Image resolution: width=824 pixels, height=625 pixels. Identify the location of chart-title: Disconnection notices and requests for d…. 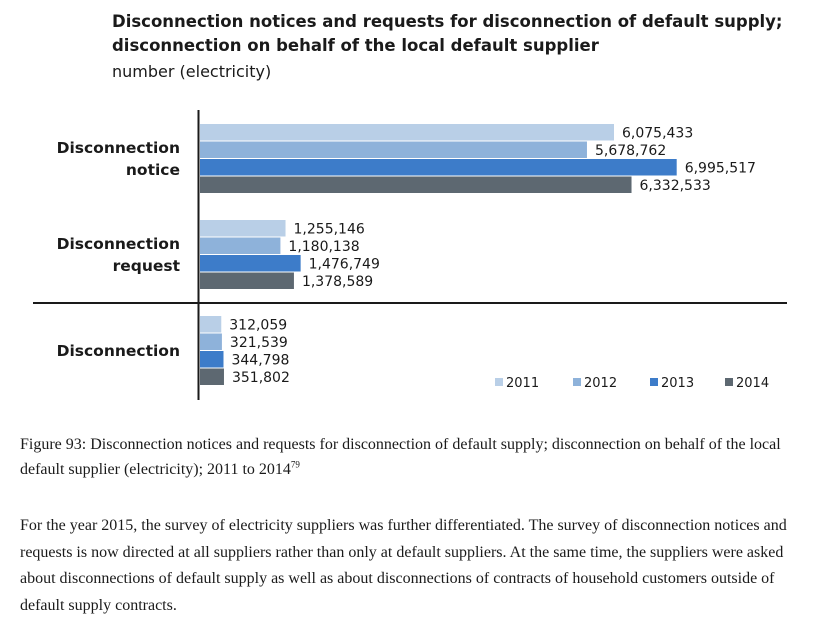
(462, 34).